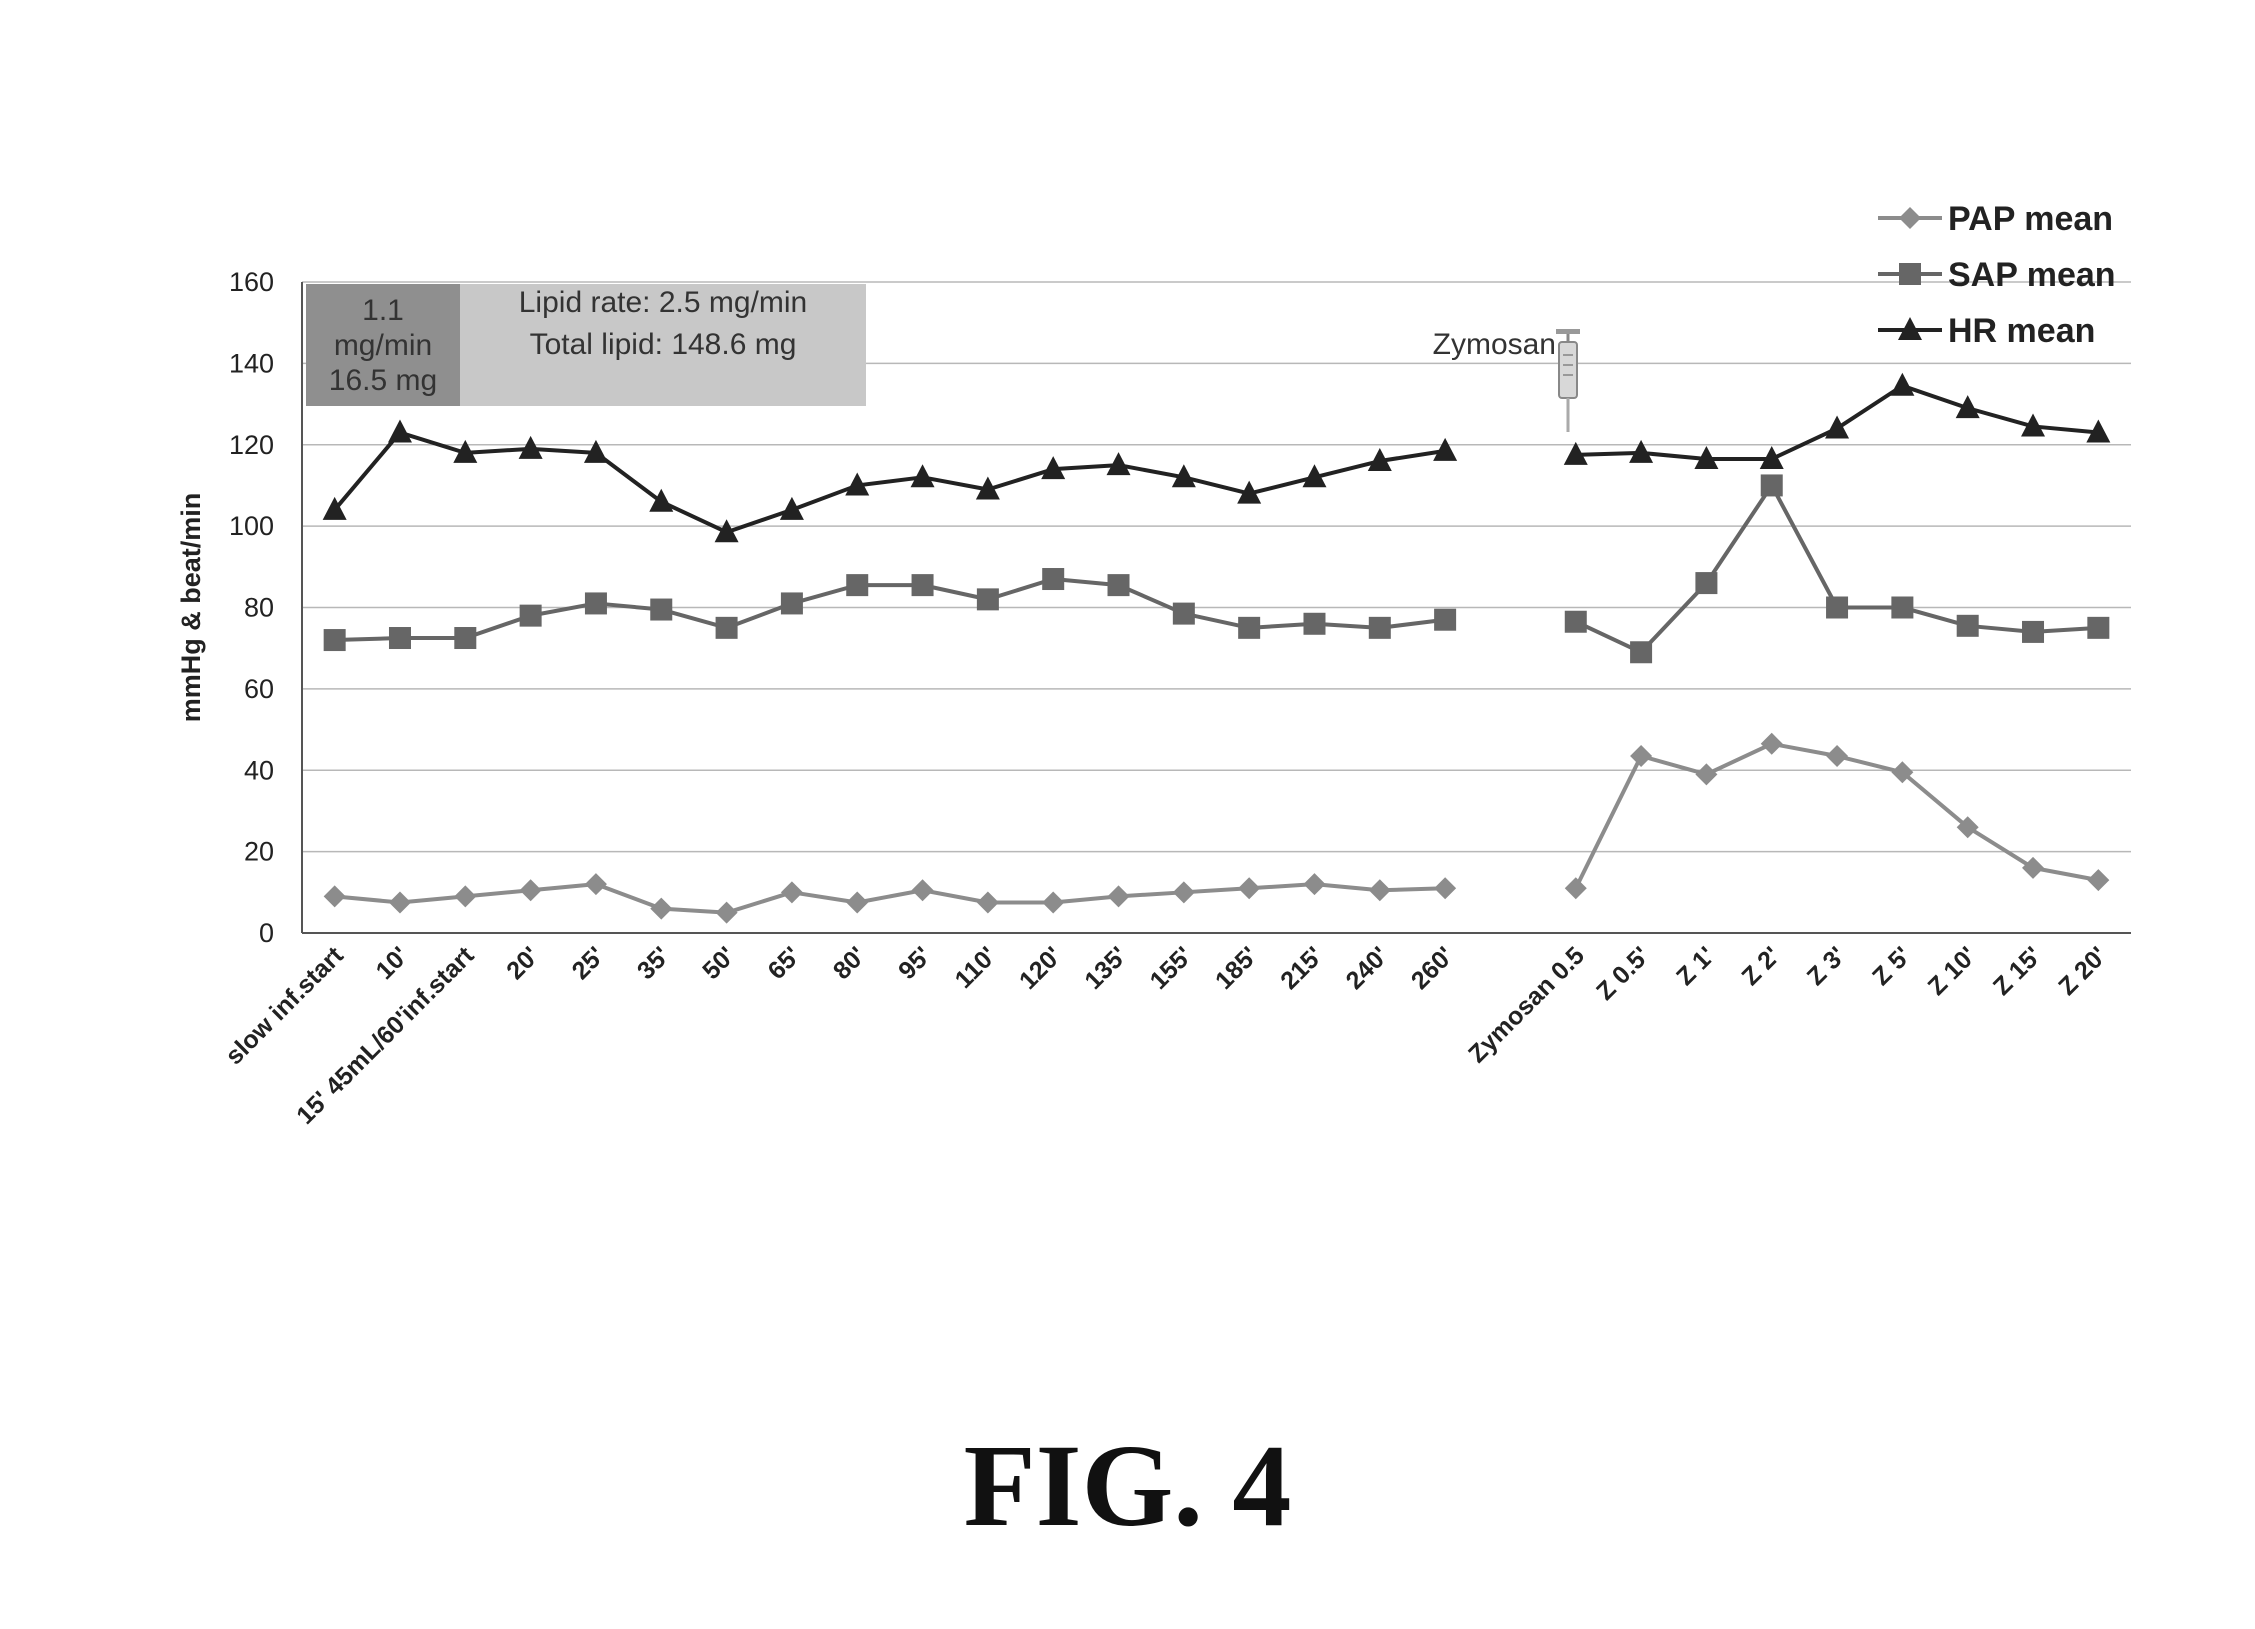 The image size is (2255, 1629). I want to click on x-tick-label: Z 20', so click(2082, 970).